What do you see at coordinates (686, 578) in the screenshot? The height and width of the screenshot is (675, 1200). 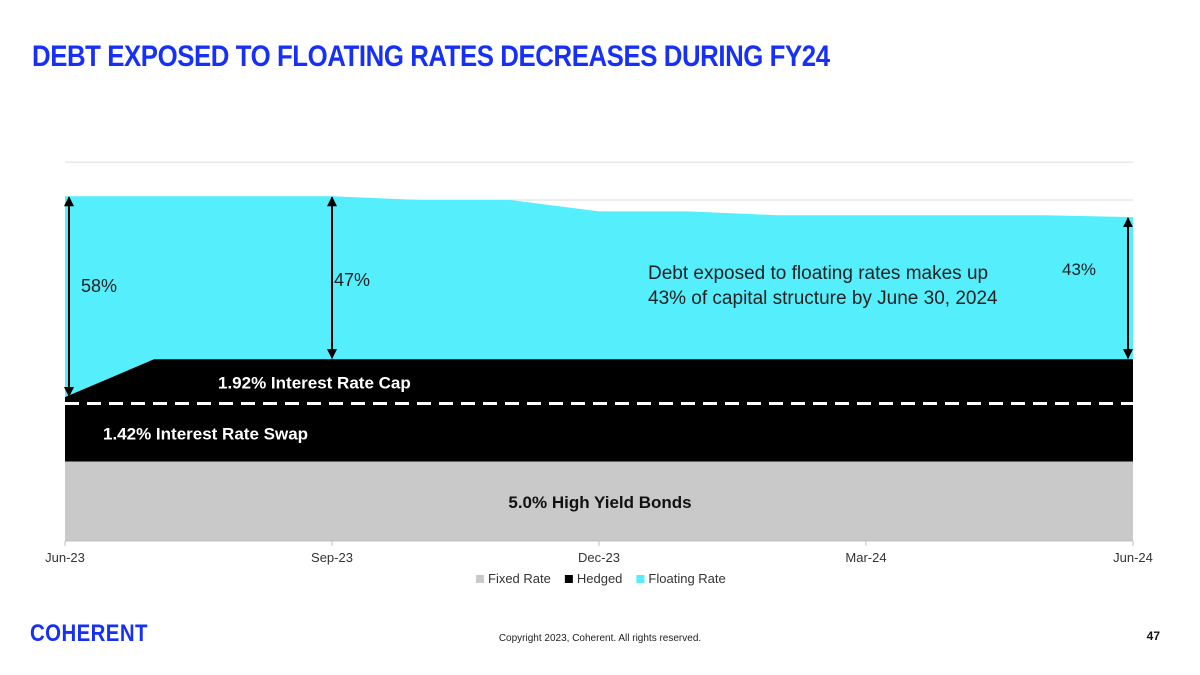 I see `legend-label: Floating Rate` at bounding box center [686, 578].